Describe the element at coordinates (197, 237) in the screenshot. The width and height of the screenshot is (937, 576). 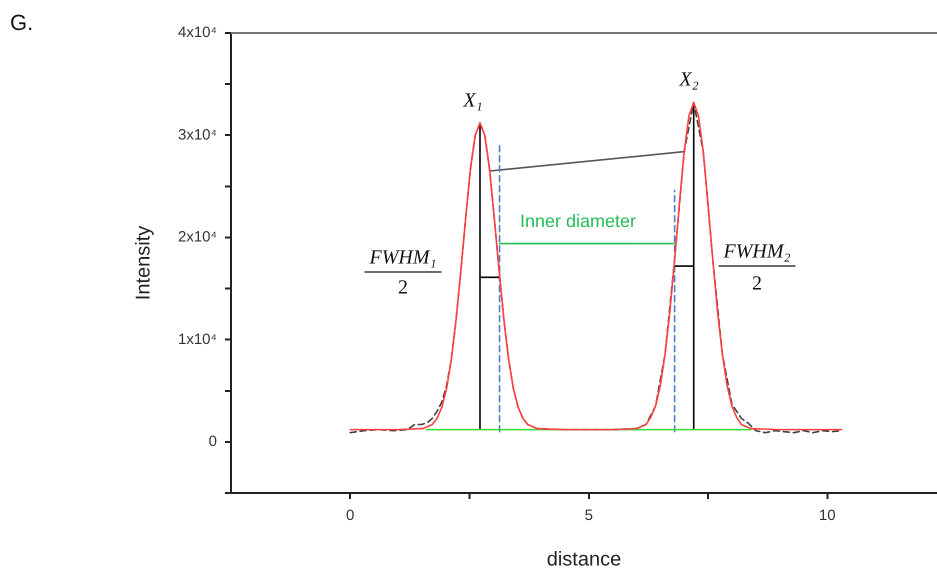
I see `y-tick-label: 2x10⁴` at that location.